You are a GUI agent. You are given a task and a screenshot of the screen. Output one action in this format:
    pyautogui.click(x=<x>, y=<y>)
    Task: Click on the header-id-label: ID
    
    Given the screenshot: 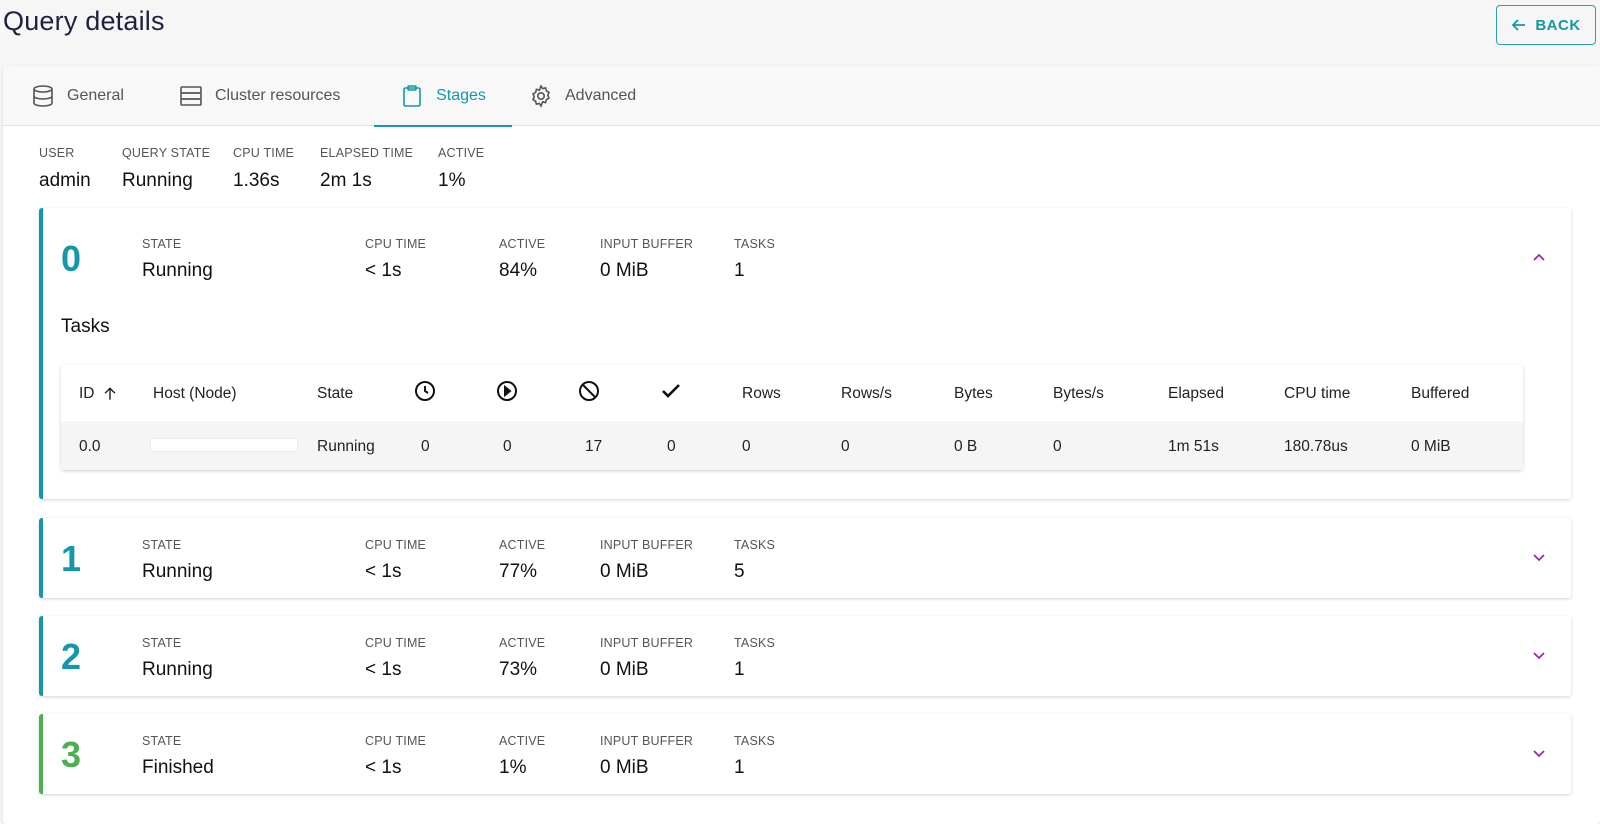 What is the action you would take?
    pyautogui.click(x=87, y=393)
    